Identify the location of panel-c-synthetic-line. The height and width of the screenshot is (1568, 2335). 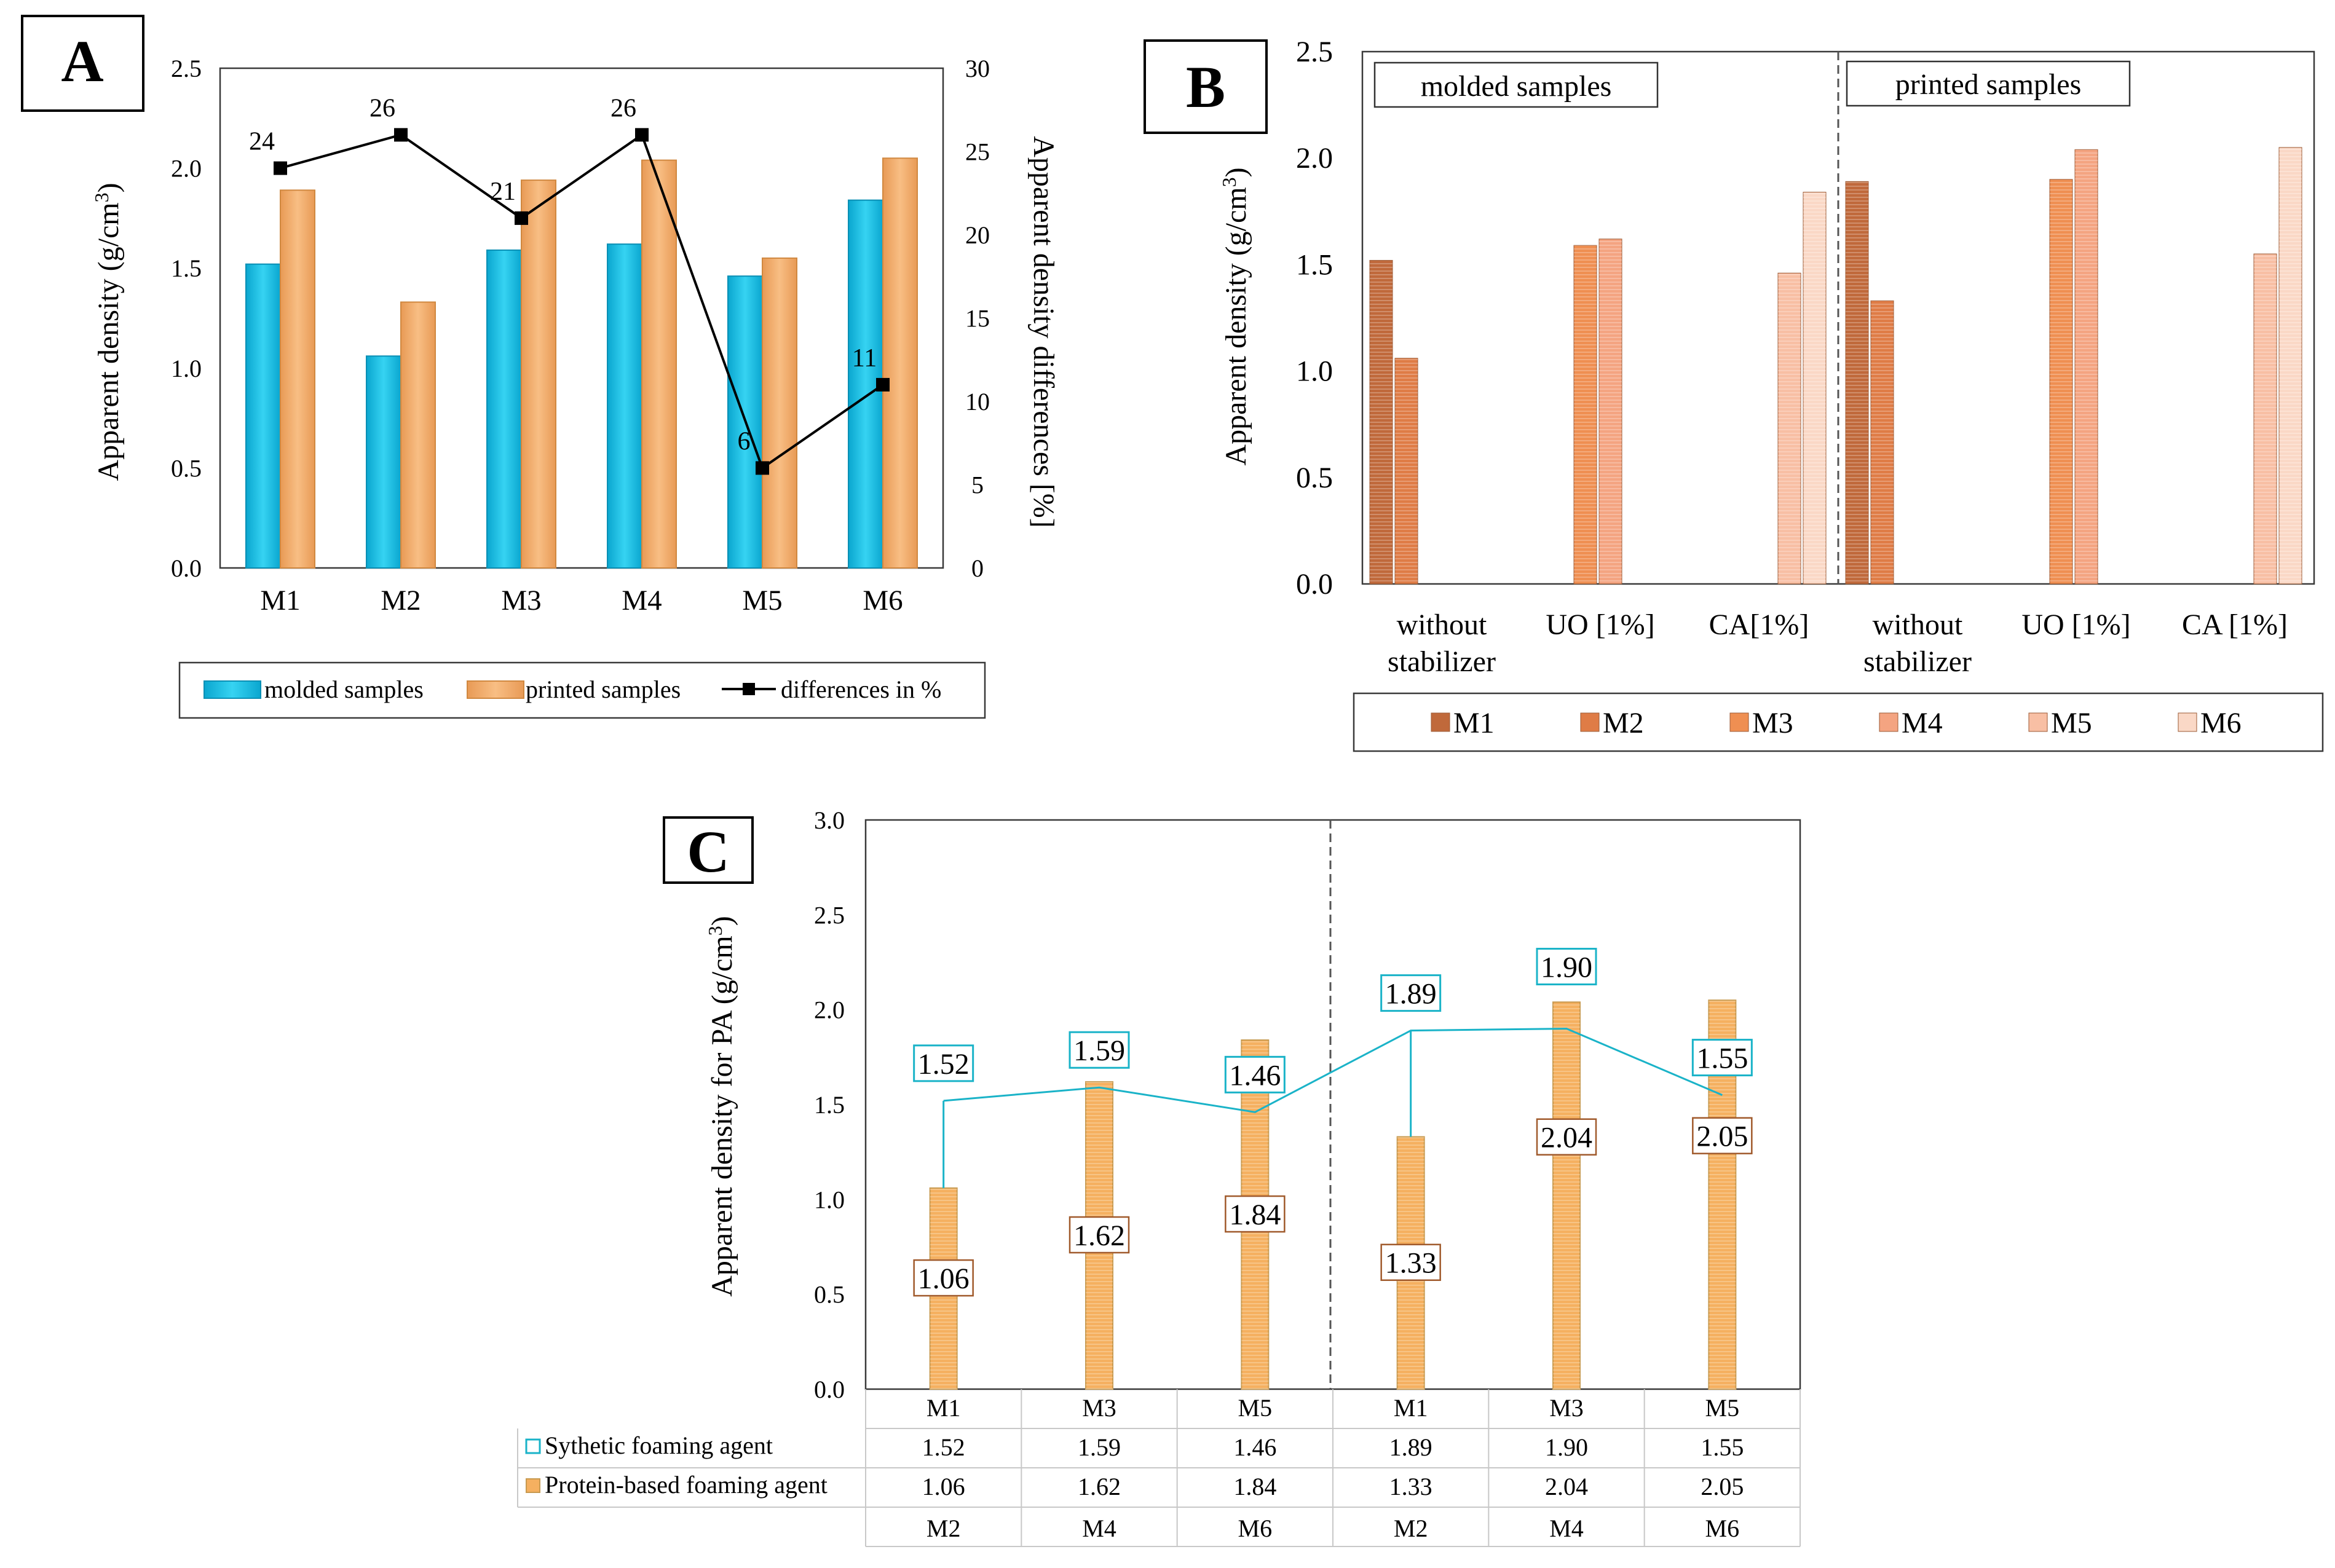
(1332, 1108).